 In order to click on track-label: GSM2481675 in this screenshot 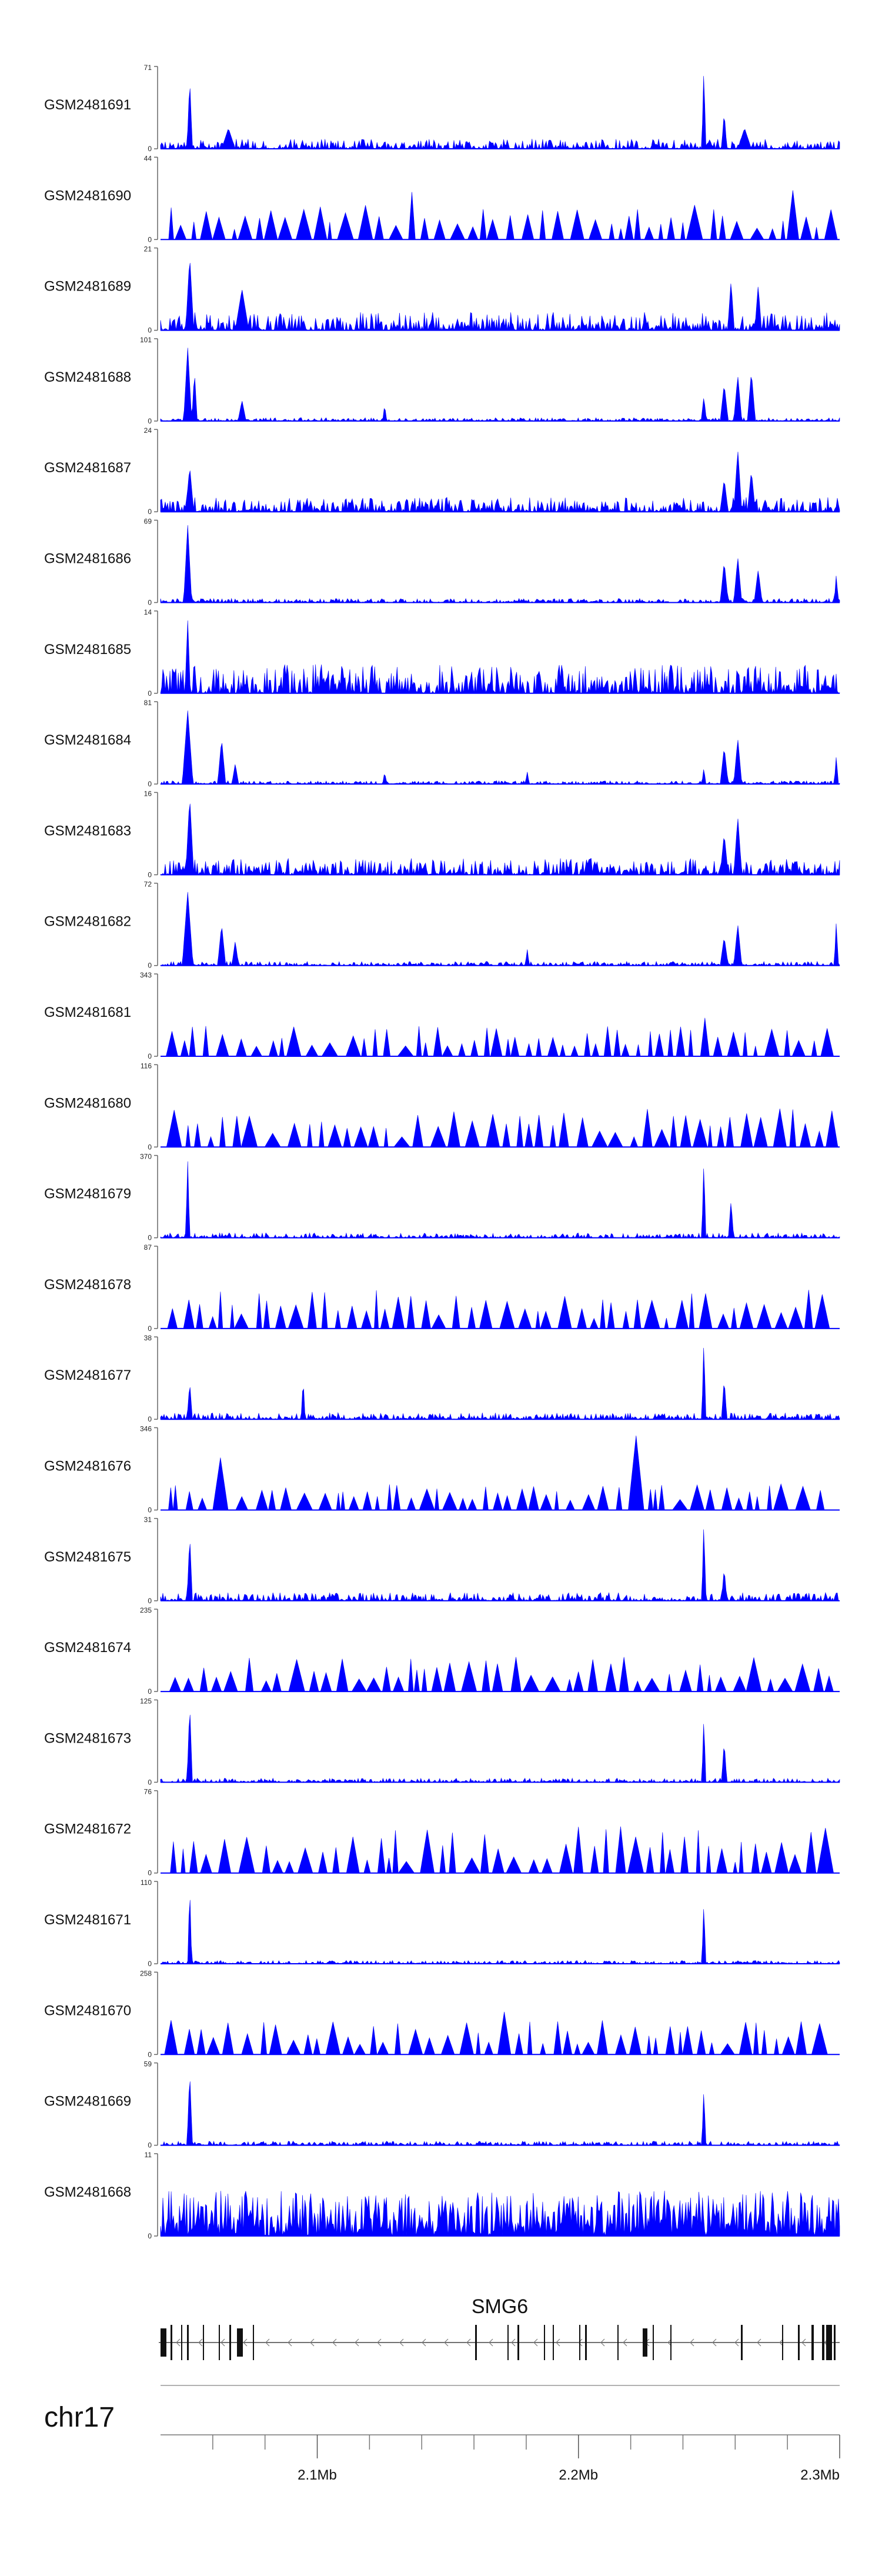, I will do `click(87, 1557)`.